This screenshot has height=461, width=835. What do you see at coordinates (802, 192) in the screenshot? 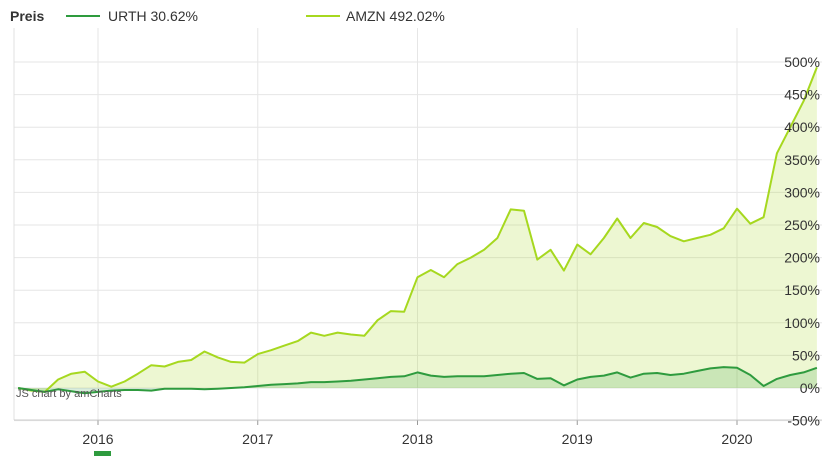
I see `y-tick-label: 300%` at bounding box center [802, 192].